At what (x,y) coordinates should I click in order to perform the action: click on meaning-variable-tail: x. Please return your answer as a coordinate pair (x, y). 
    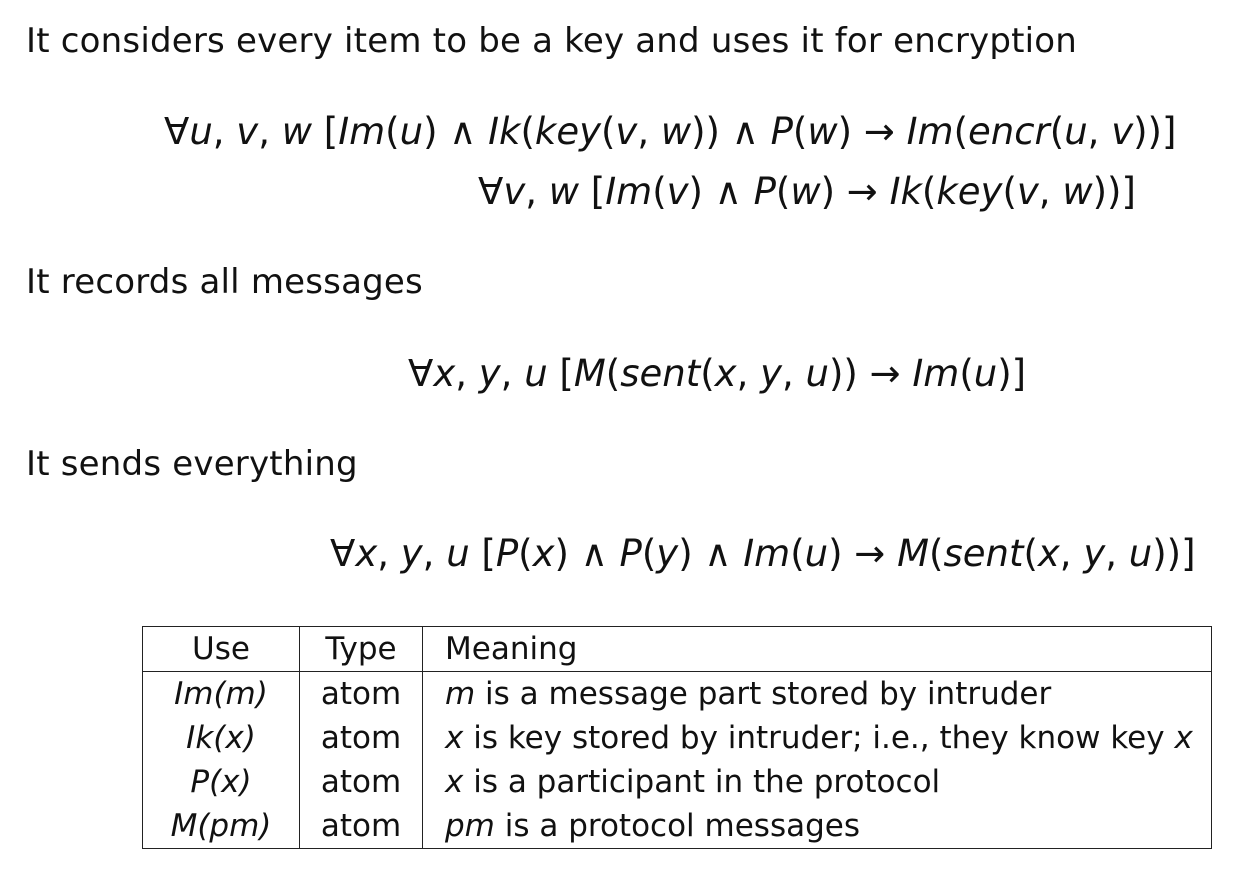
    Looking at the image, I should click on (1183, 738).